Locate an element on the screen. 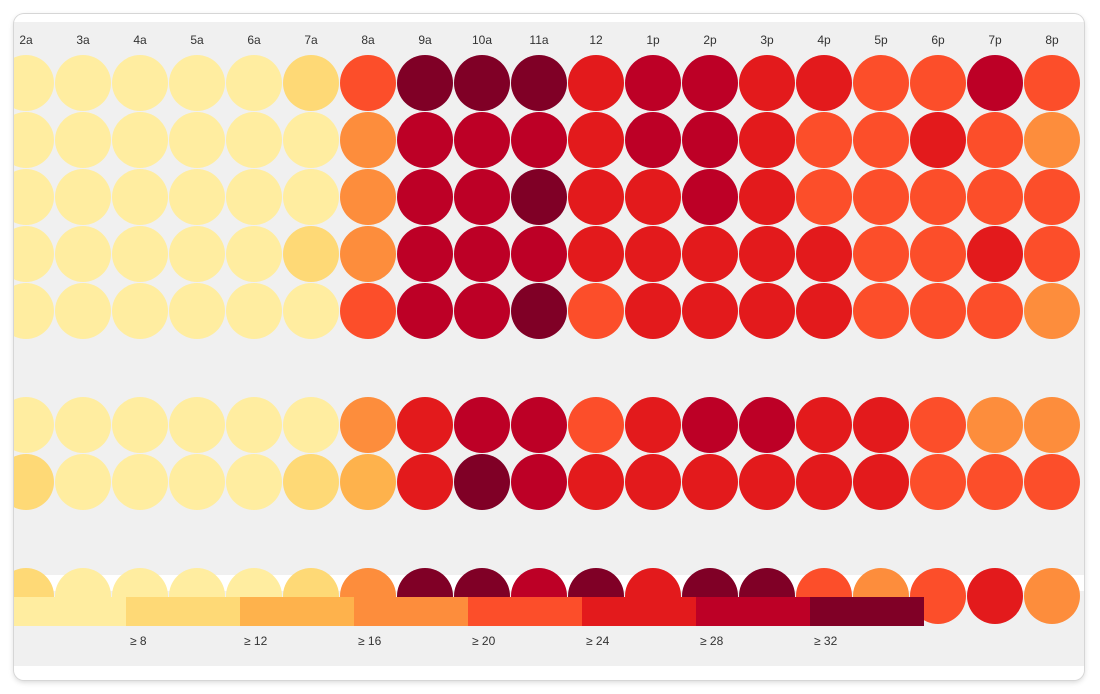 The width and height of the screenshot is (1100, 694). hour-axis: 2a 3a 4a 5a 6a 7a 8a 9a 10a 11a 12 1p 2p 3p 4p 5p 6p 7p 8p is located at coordinates (539, 40).